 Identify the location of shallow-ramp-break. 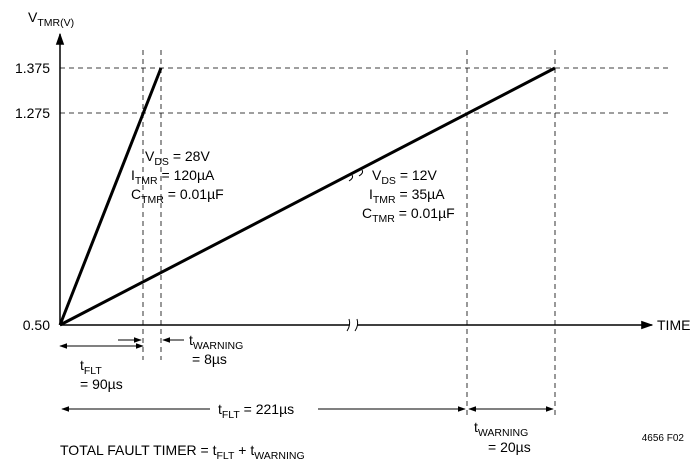
(356, 178).